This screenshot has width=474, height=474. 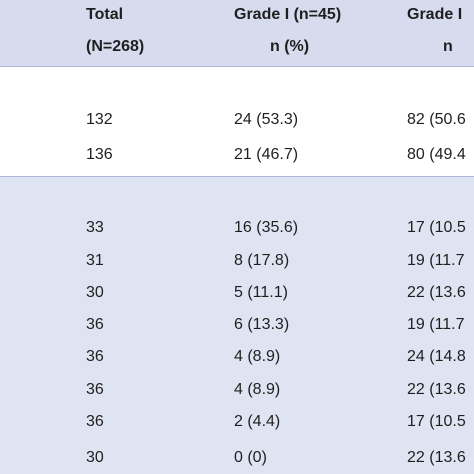 I want to click on header-total-n: (N=268), so click(x=115, y=46).